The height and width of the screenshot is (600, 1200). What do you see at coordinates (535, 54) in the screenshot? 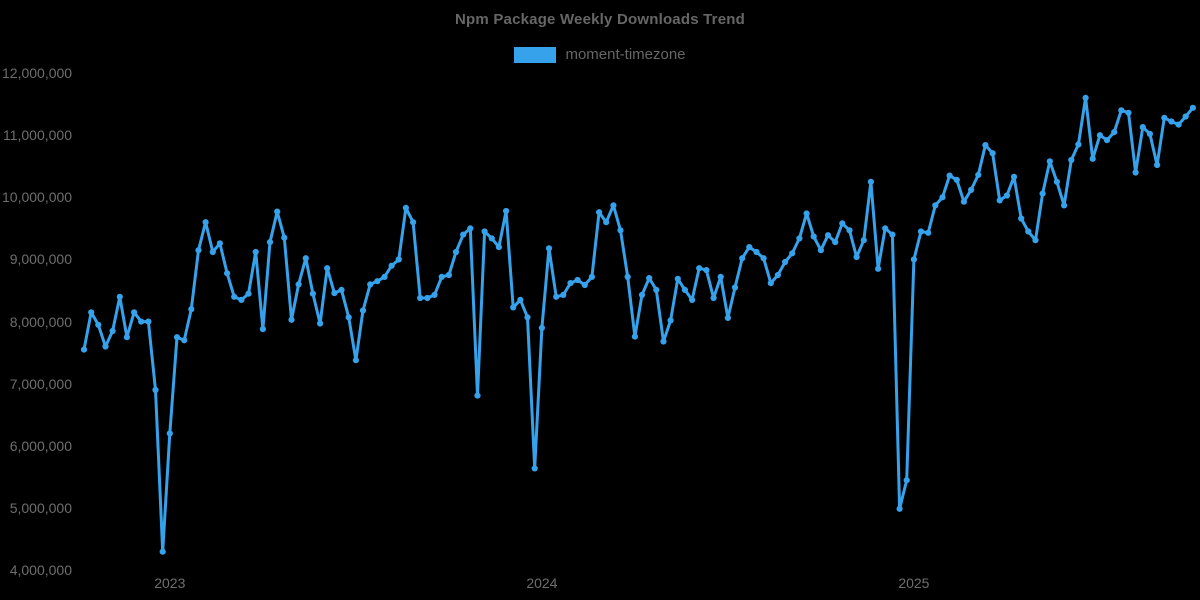
I see `legend-swatch-moment-timezone` at bounding box center [535, 54].